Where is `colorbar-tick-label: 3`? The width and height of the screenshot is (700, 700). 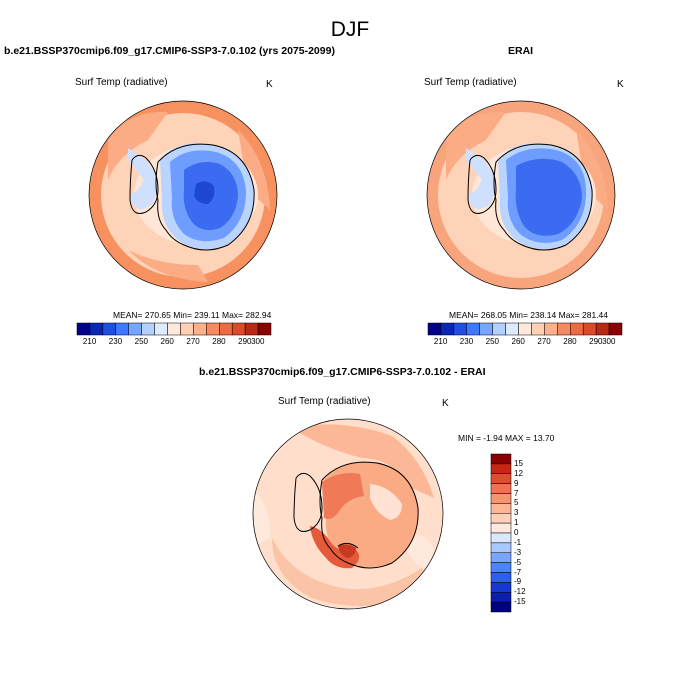
colorbar-tick-label: 3 is located at coordinates (516, 513).